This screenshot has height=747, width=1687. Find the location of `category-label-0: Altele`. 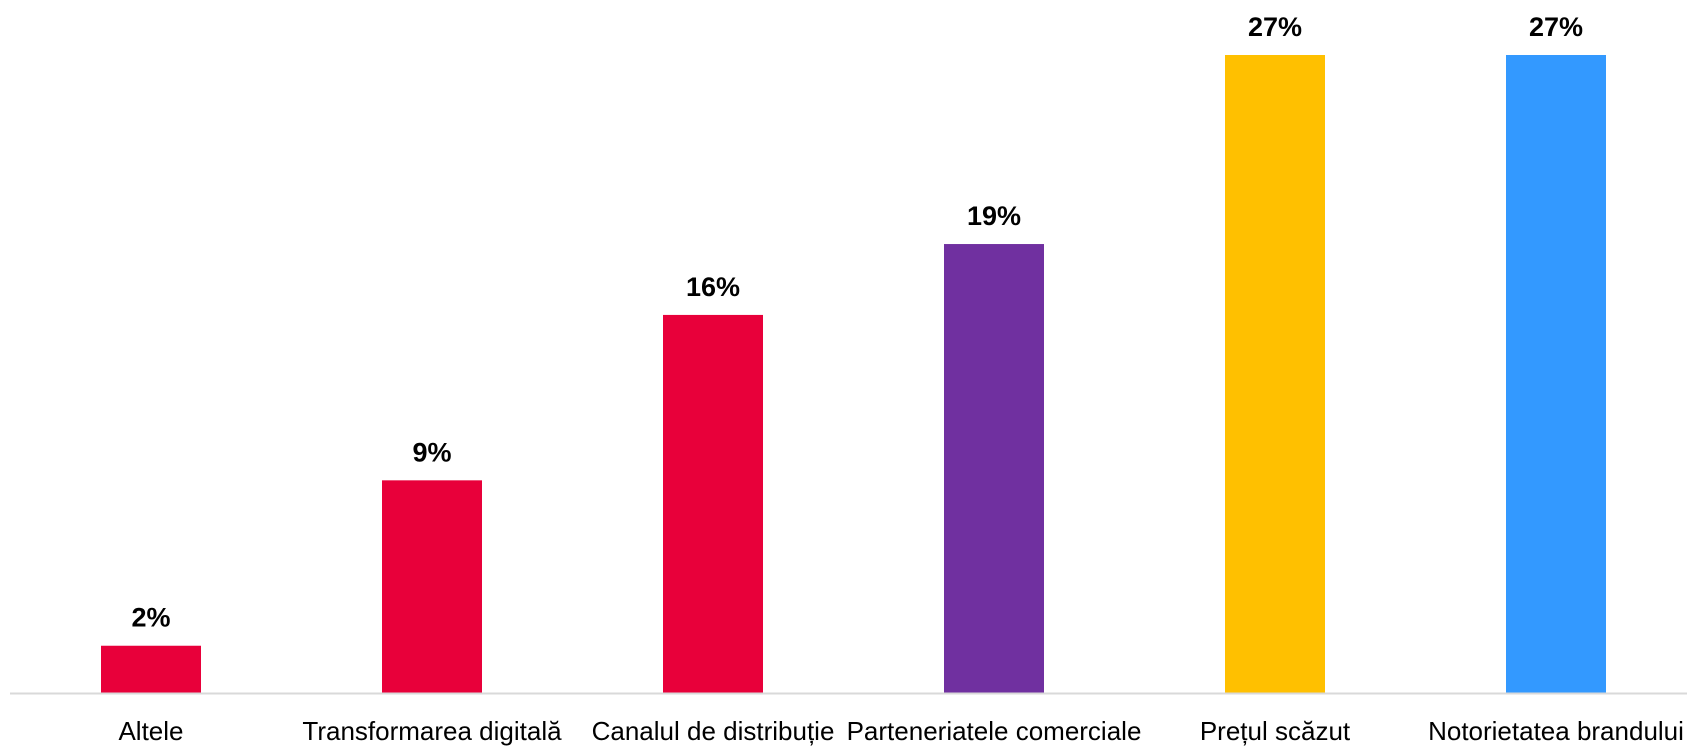

category-label-0: Altele is located at coordinates (150, 731).